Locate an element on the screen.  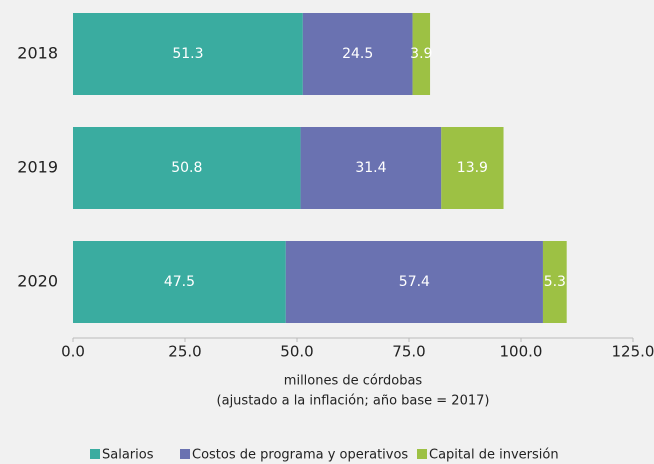
data-label: 57.4 is located at coordinates (414, 282).